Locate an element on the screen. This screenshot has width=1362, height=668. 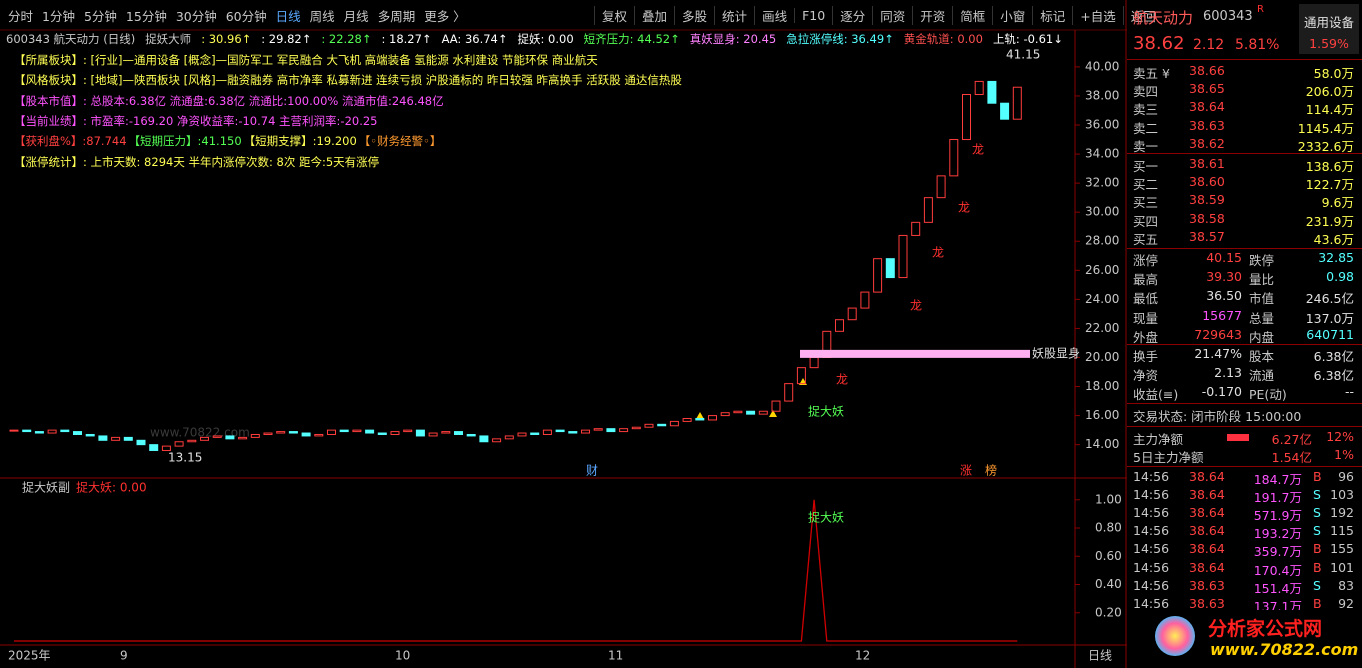
tool-button: 小窗 is located at coordinates (1012, 15).